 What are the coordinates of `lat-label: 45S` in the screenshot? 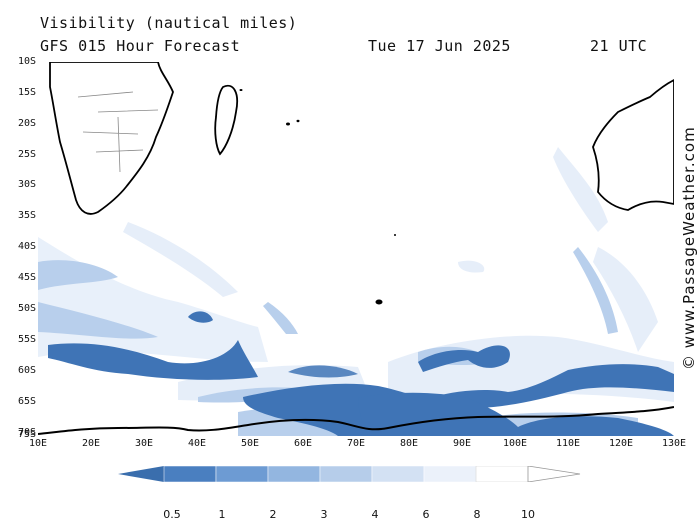 It's located at (26, 277).